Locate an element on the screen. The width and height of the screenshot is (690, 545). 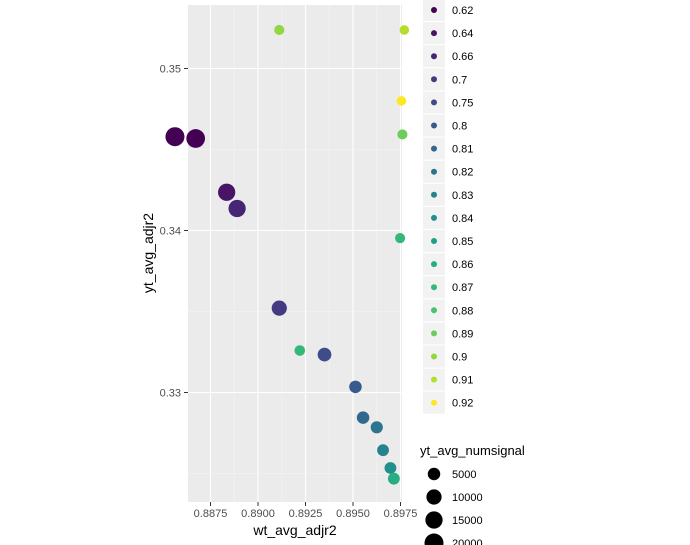
color-legend-label: 0.88 is located at coordinates (462, 311).